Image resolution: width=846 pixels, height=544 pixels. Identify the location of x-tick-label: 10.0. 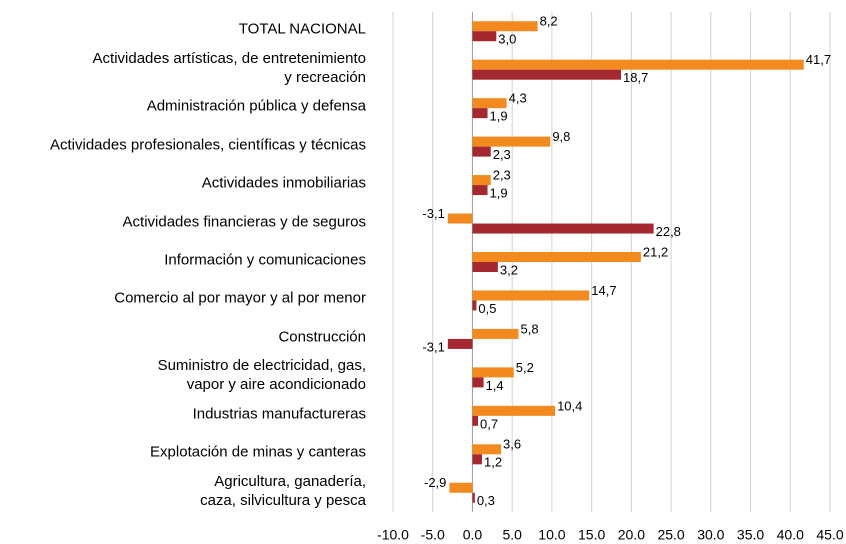
(551, 535).